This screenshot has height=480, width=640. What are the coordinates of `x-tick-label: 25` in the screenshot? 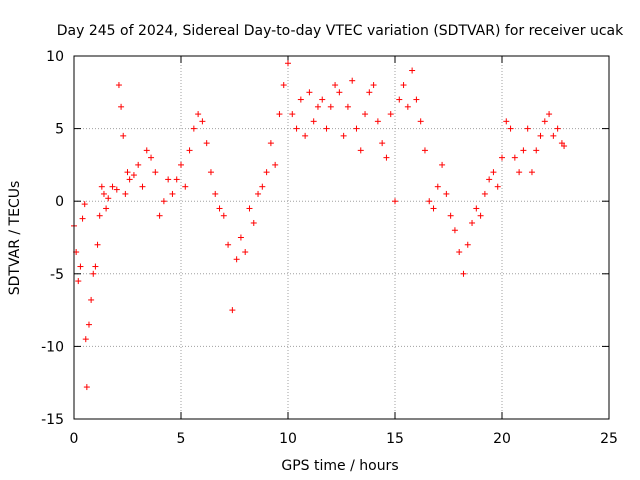 It's located at (609, 439).